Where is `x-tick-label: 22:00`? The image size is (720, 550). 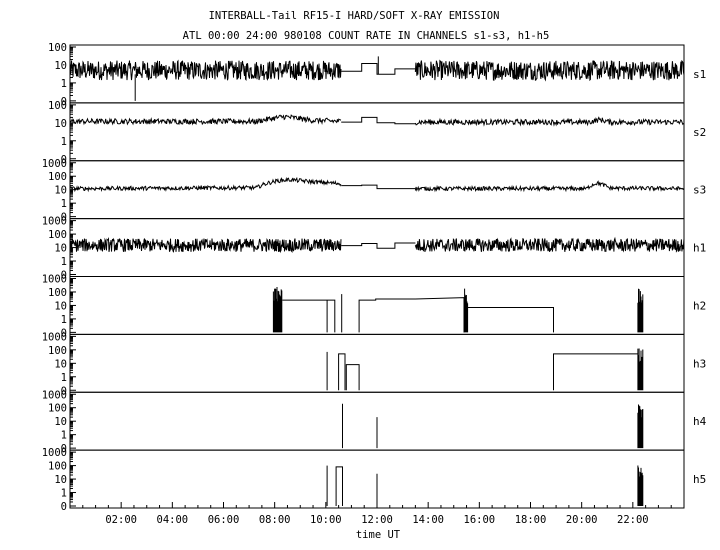 x-tick-label: 22:00 is located at coordinates (633, 520).